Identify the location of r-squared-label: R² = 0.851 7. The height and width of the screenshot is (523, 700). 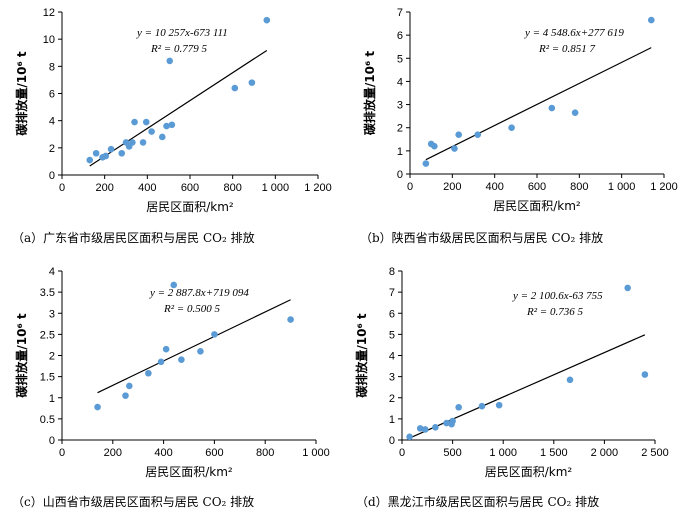
(566, 49).